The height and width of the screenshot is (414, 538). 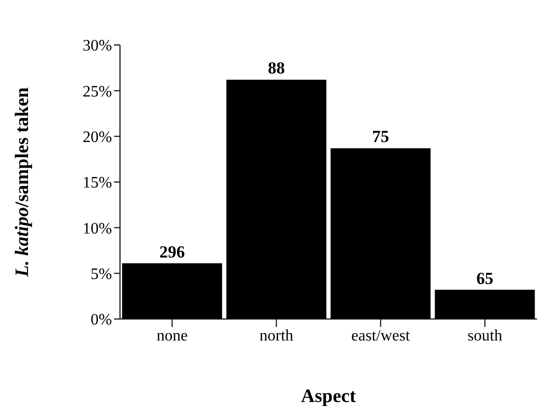 What do you see at coordinates (380, 335) in the screenshot?
I see `x-tick-label: east/west` at bounding box center [380, 335].